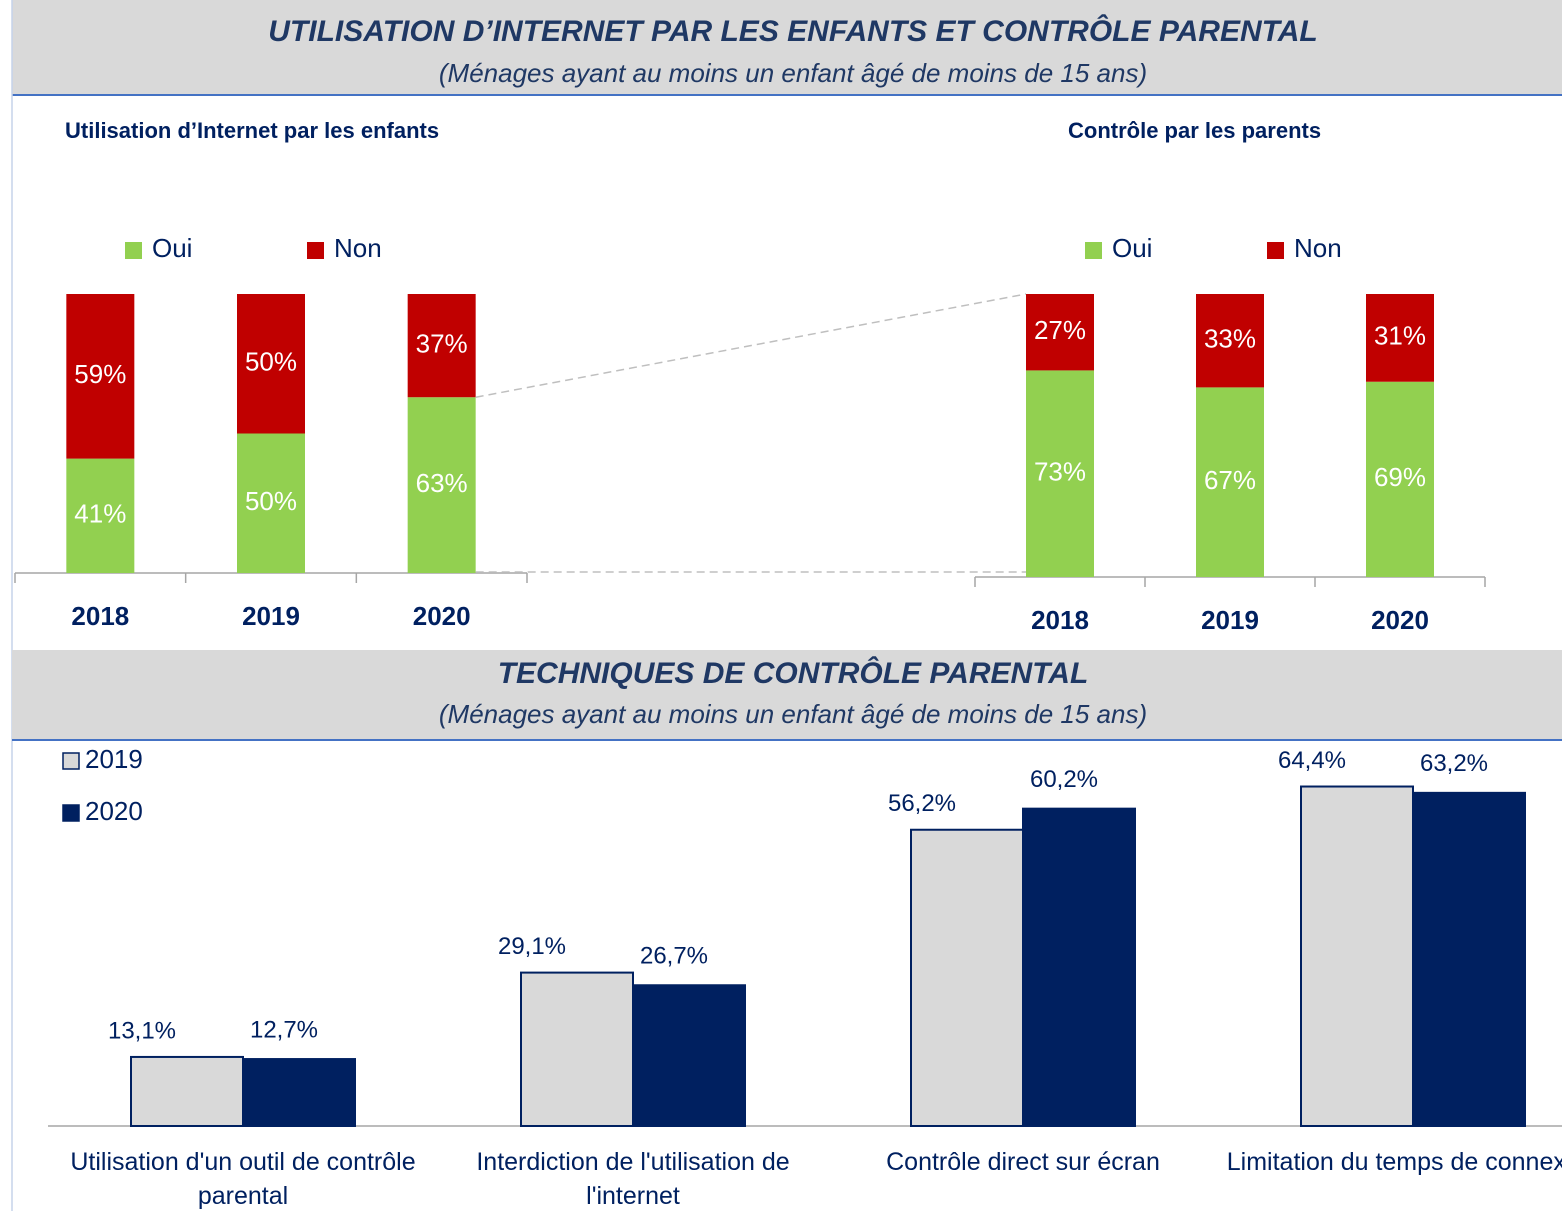 The image size is (1562, 1211). What do you see at coordinates (442, 343) in the screenshot?
I see `data-label: 37%` at bounding box center [442, 343].